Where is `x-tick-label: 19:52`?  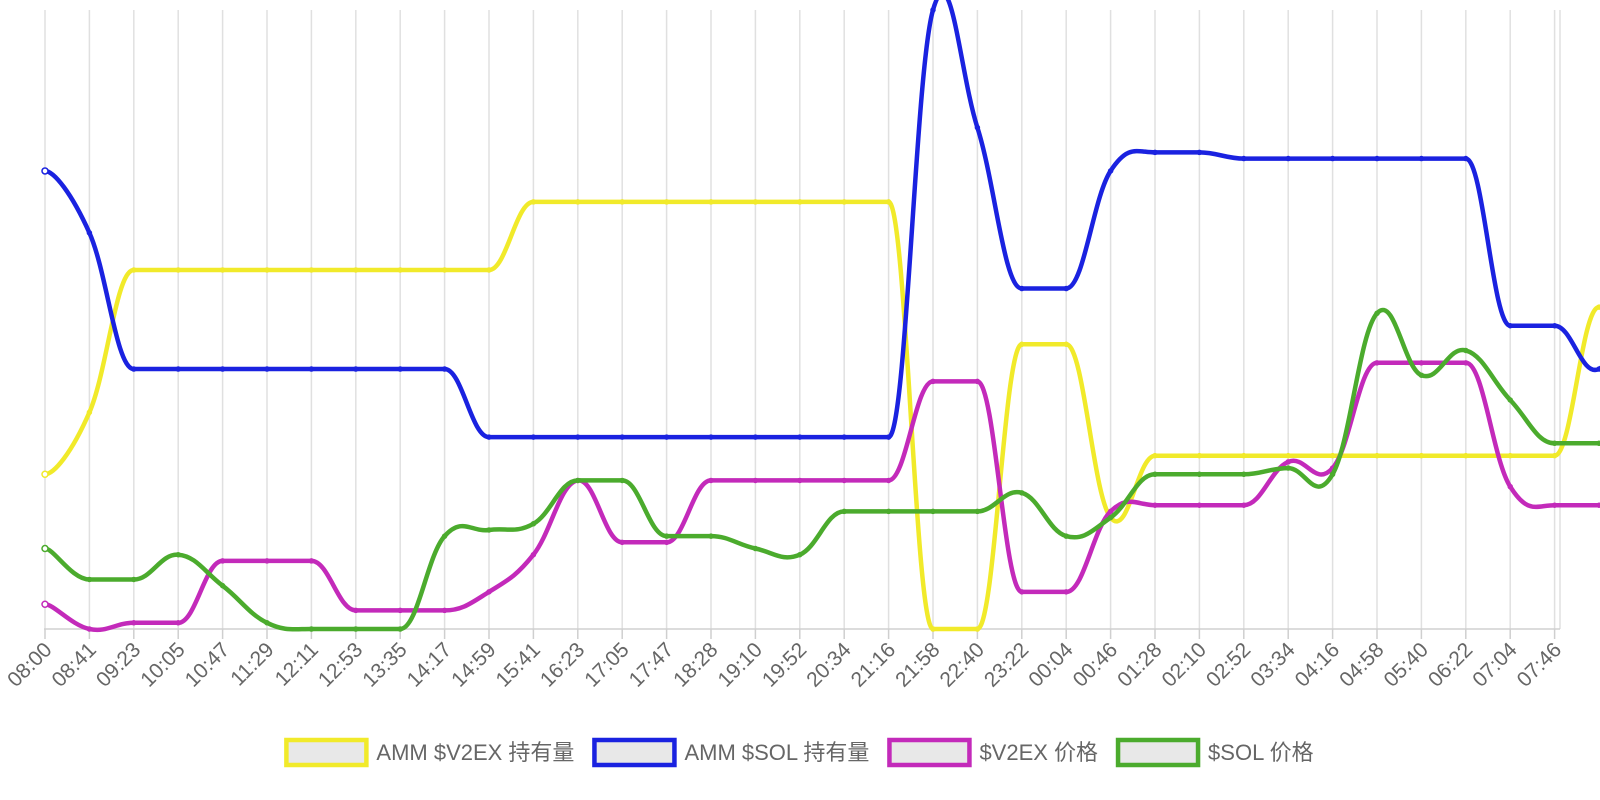 x-tick-label: 19:52 is located at coordinates (784, 664).